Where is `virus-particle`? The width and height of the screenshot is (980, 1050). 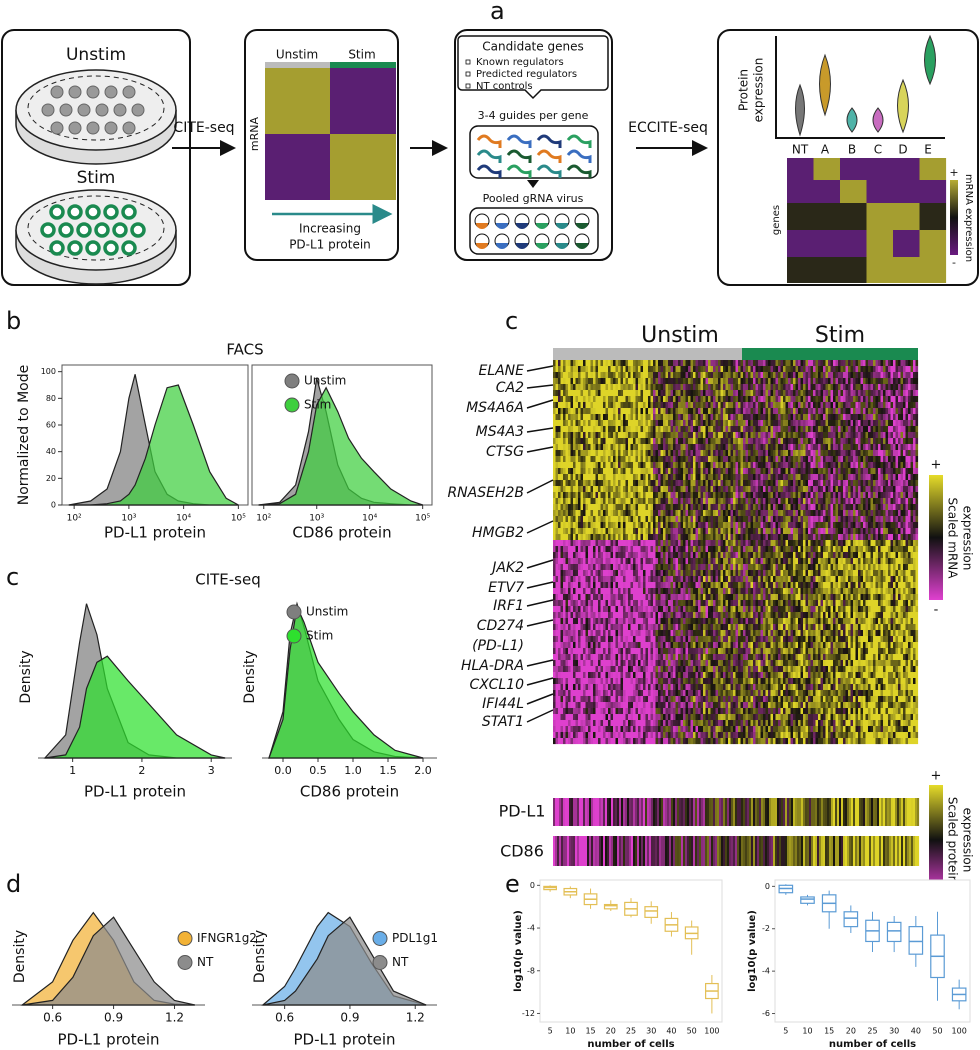
virus-particle is located at coordinates (582, 246).